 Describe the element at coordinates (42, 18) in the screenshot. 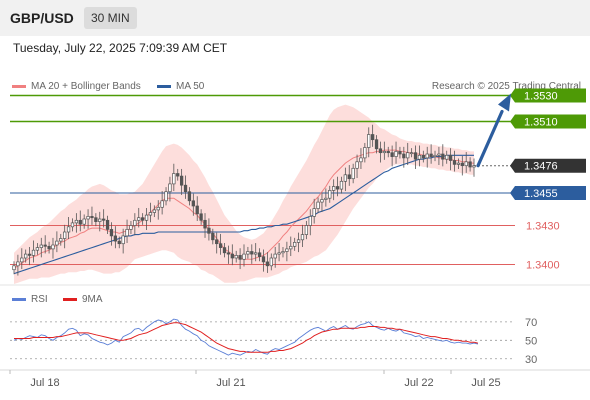

I see `symbol-label: GBP/USD` at that location.